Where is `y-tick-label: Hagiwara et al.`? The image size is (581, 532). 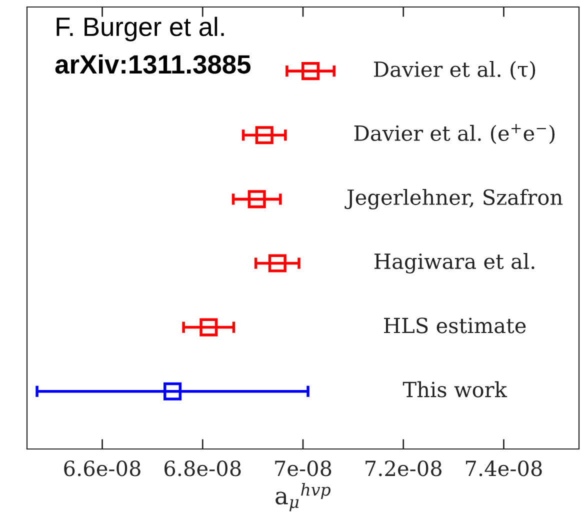
y-tick-label: Hagiwara et al. is located at coordinates (454, 263).